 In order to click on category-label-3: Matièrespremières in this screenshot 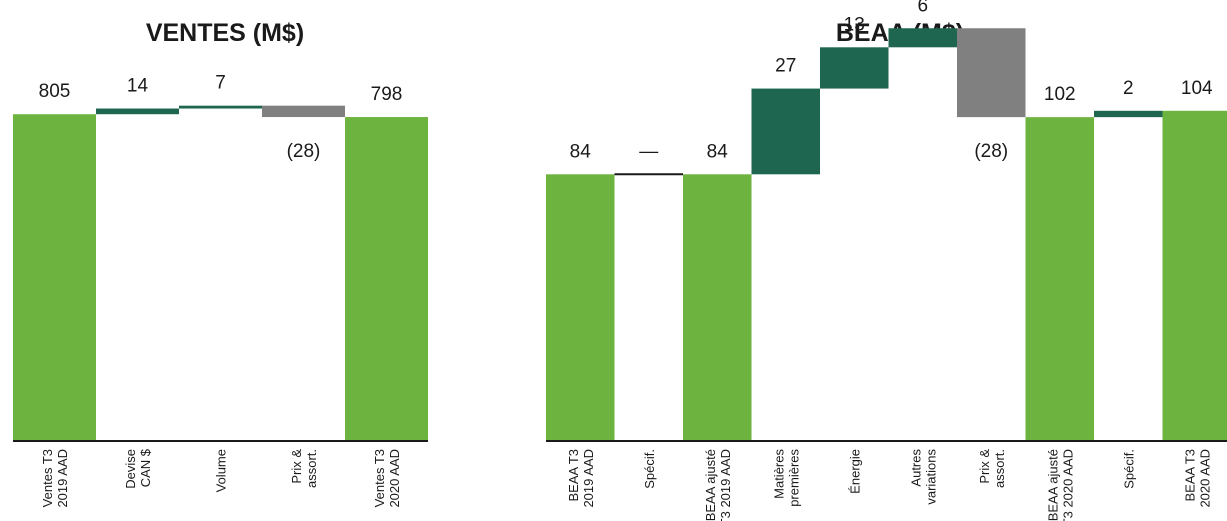, I will do `click(786, 478)`.